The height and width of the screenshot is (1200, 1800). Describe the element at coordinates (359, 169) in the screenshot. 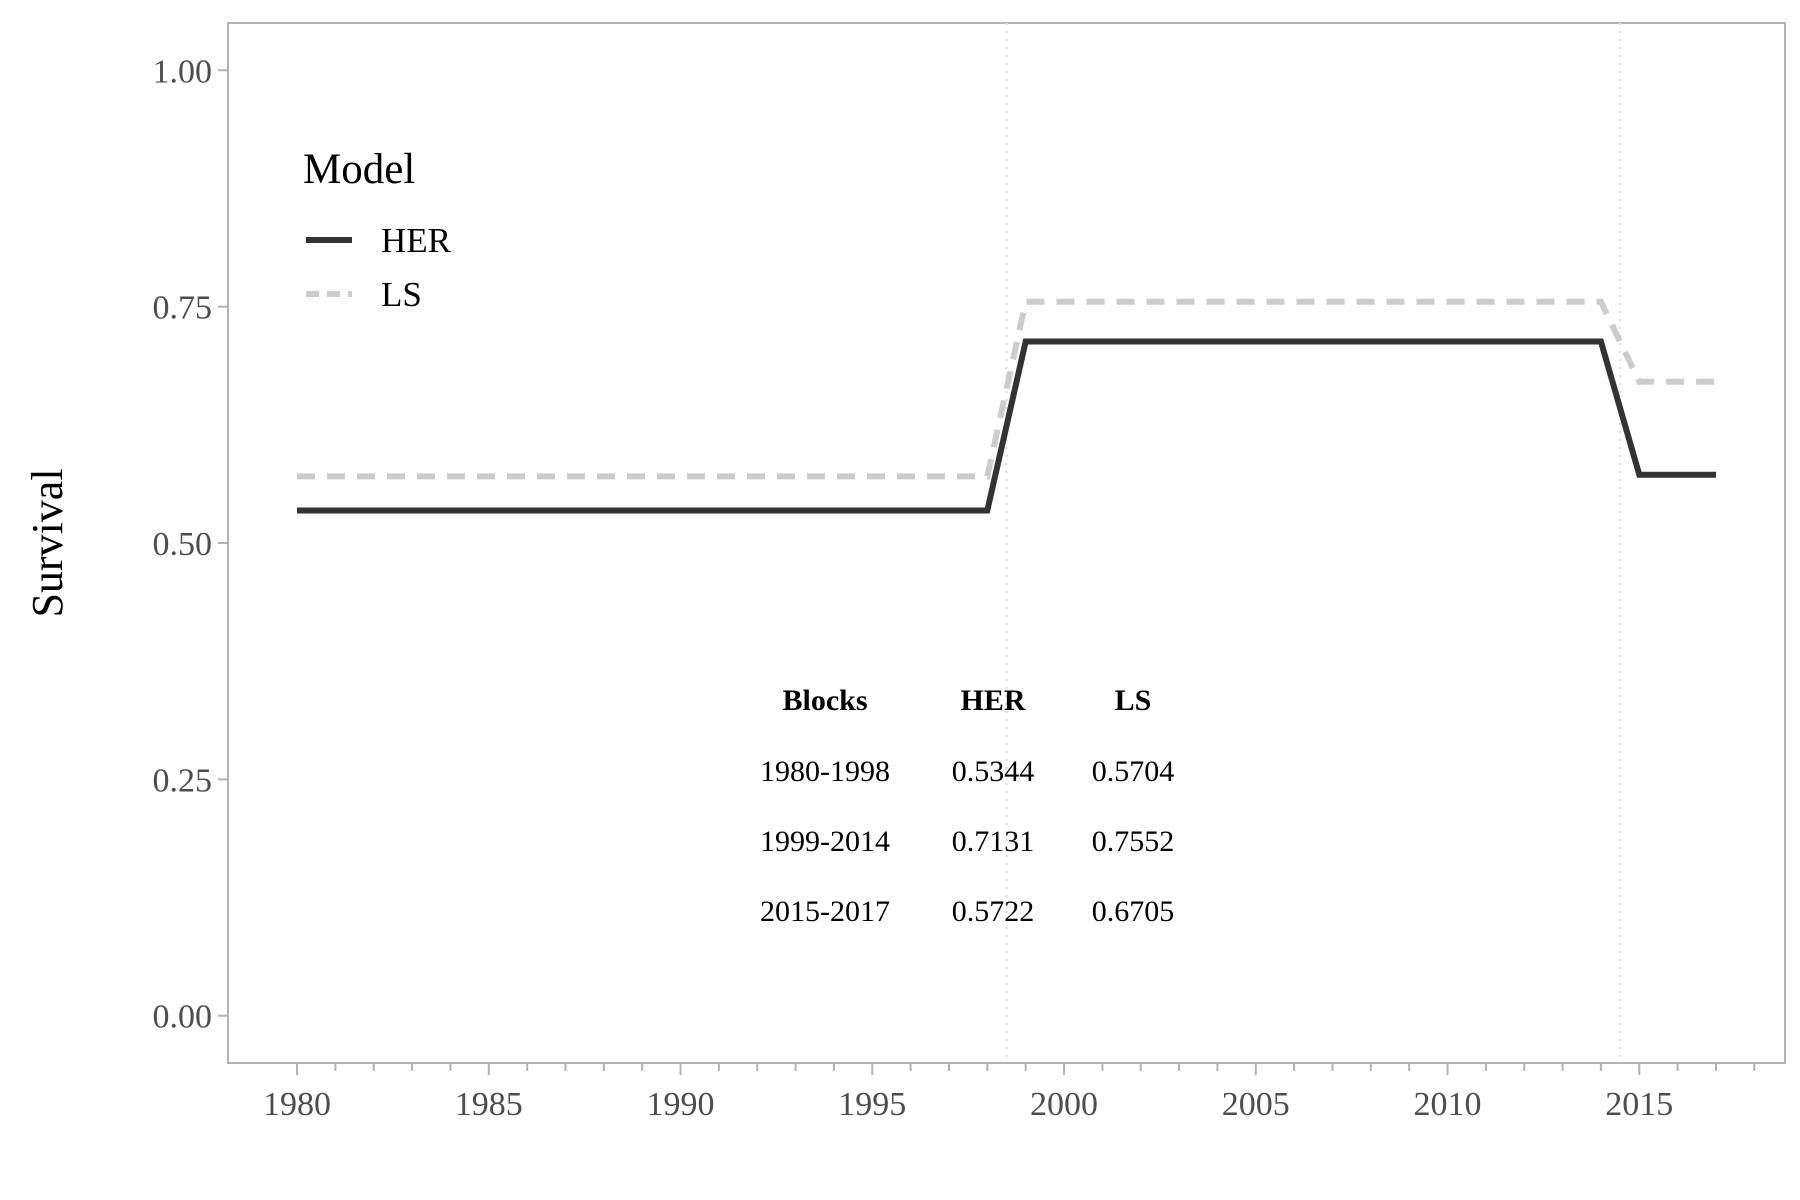

I see `legend-title: Model` at that location.